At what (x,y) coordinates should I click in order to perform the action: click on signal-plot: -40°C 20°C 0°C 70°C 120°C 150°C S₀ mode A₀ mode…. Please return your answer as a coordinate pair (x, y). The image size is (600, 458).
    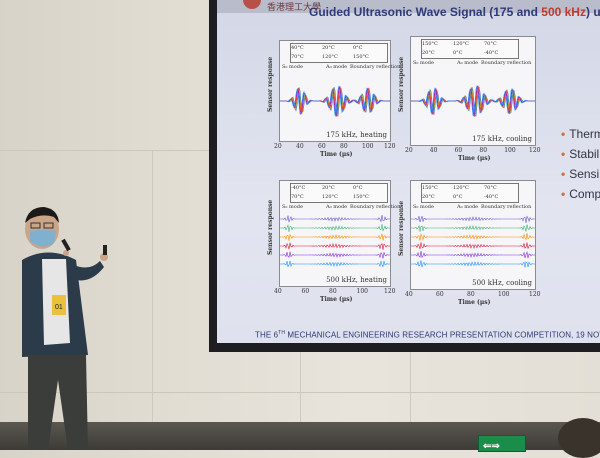
    Looking at the image, I should click on (339, 233).